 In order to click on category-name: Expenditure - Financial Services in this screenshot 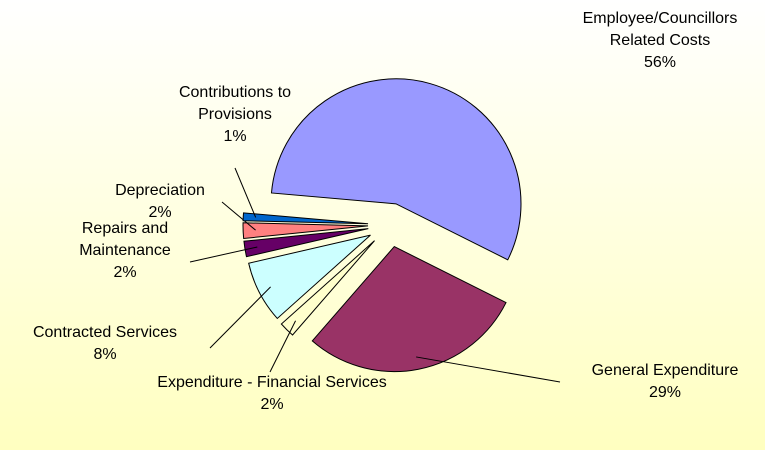, I will do `click(272, 382)`.